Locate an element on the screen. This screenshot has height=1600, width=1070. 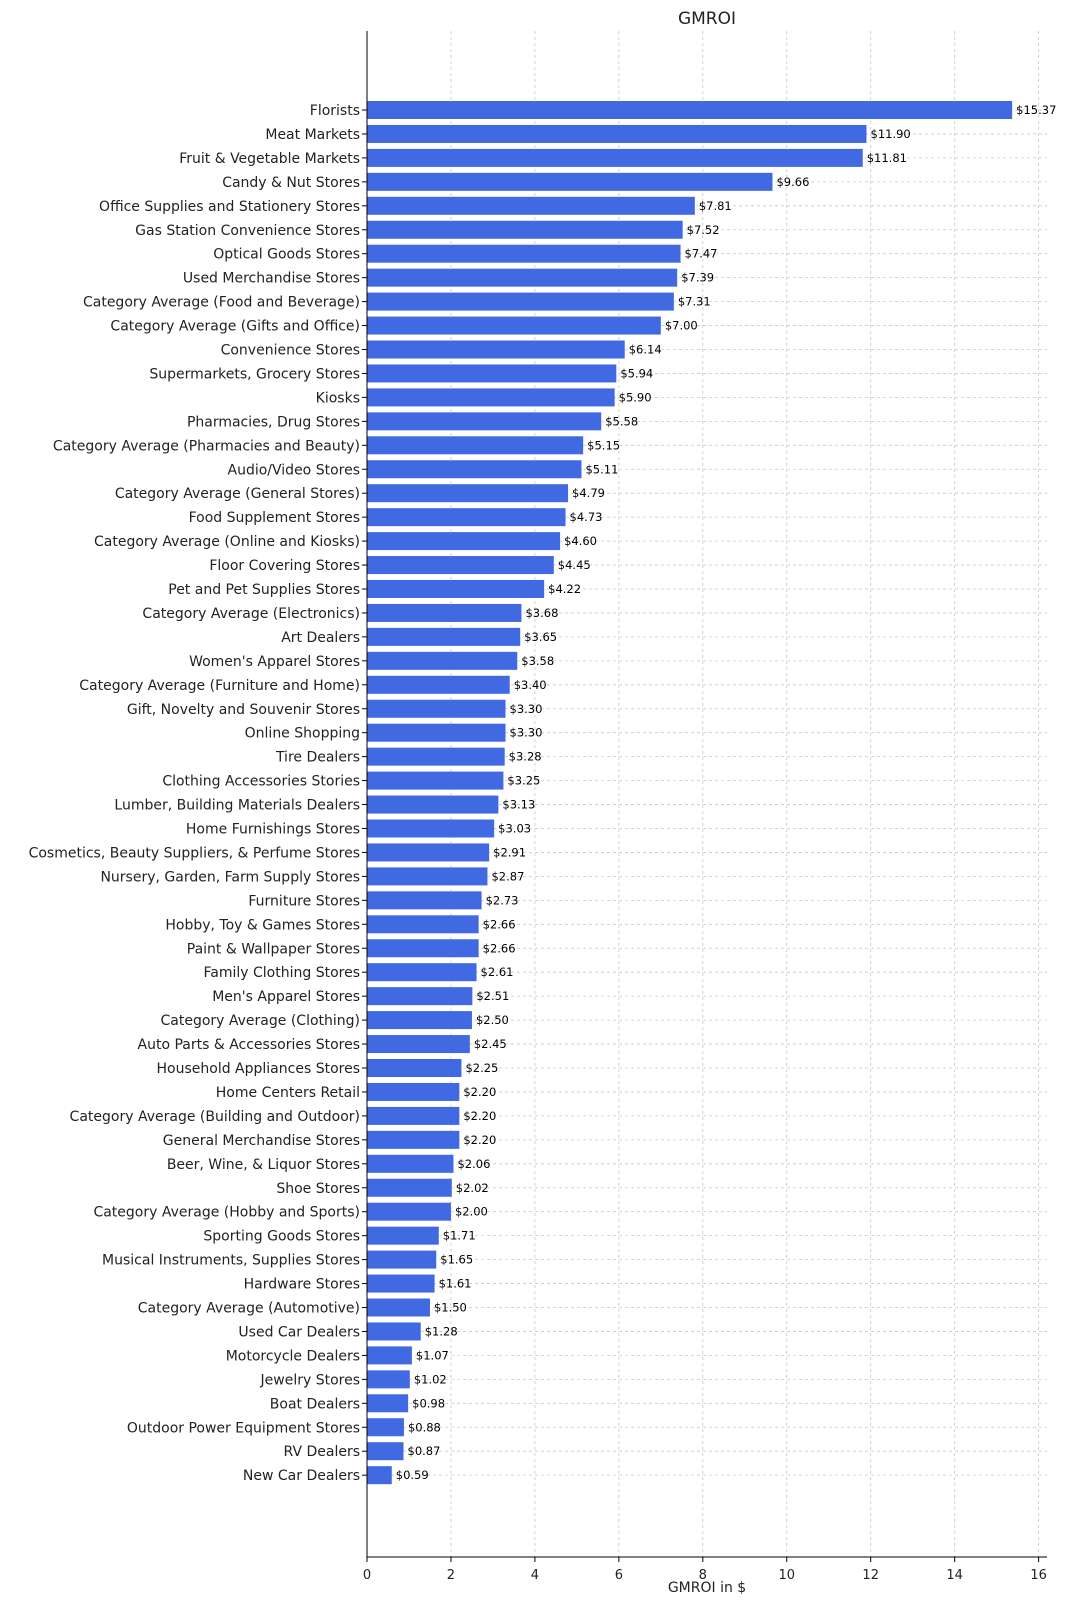
x-tick-label: 2 is located at coordinates (451, 1575).